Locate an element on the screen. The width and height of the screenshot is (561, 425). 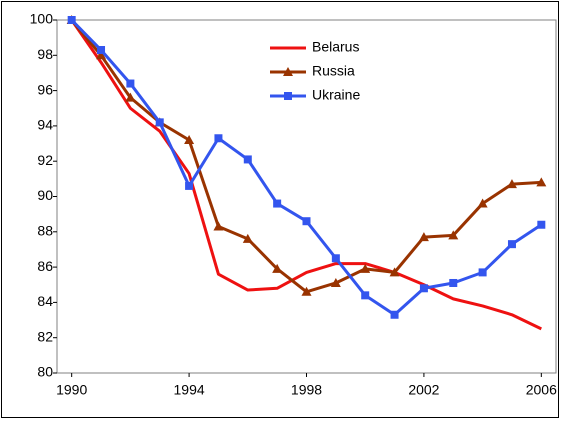
x-tick-label: 1998 is located at coordinates (306, 390).